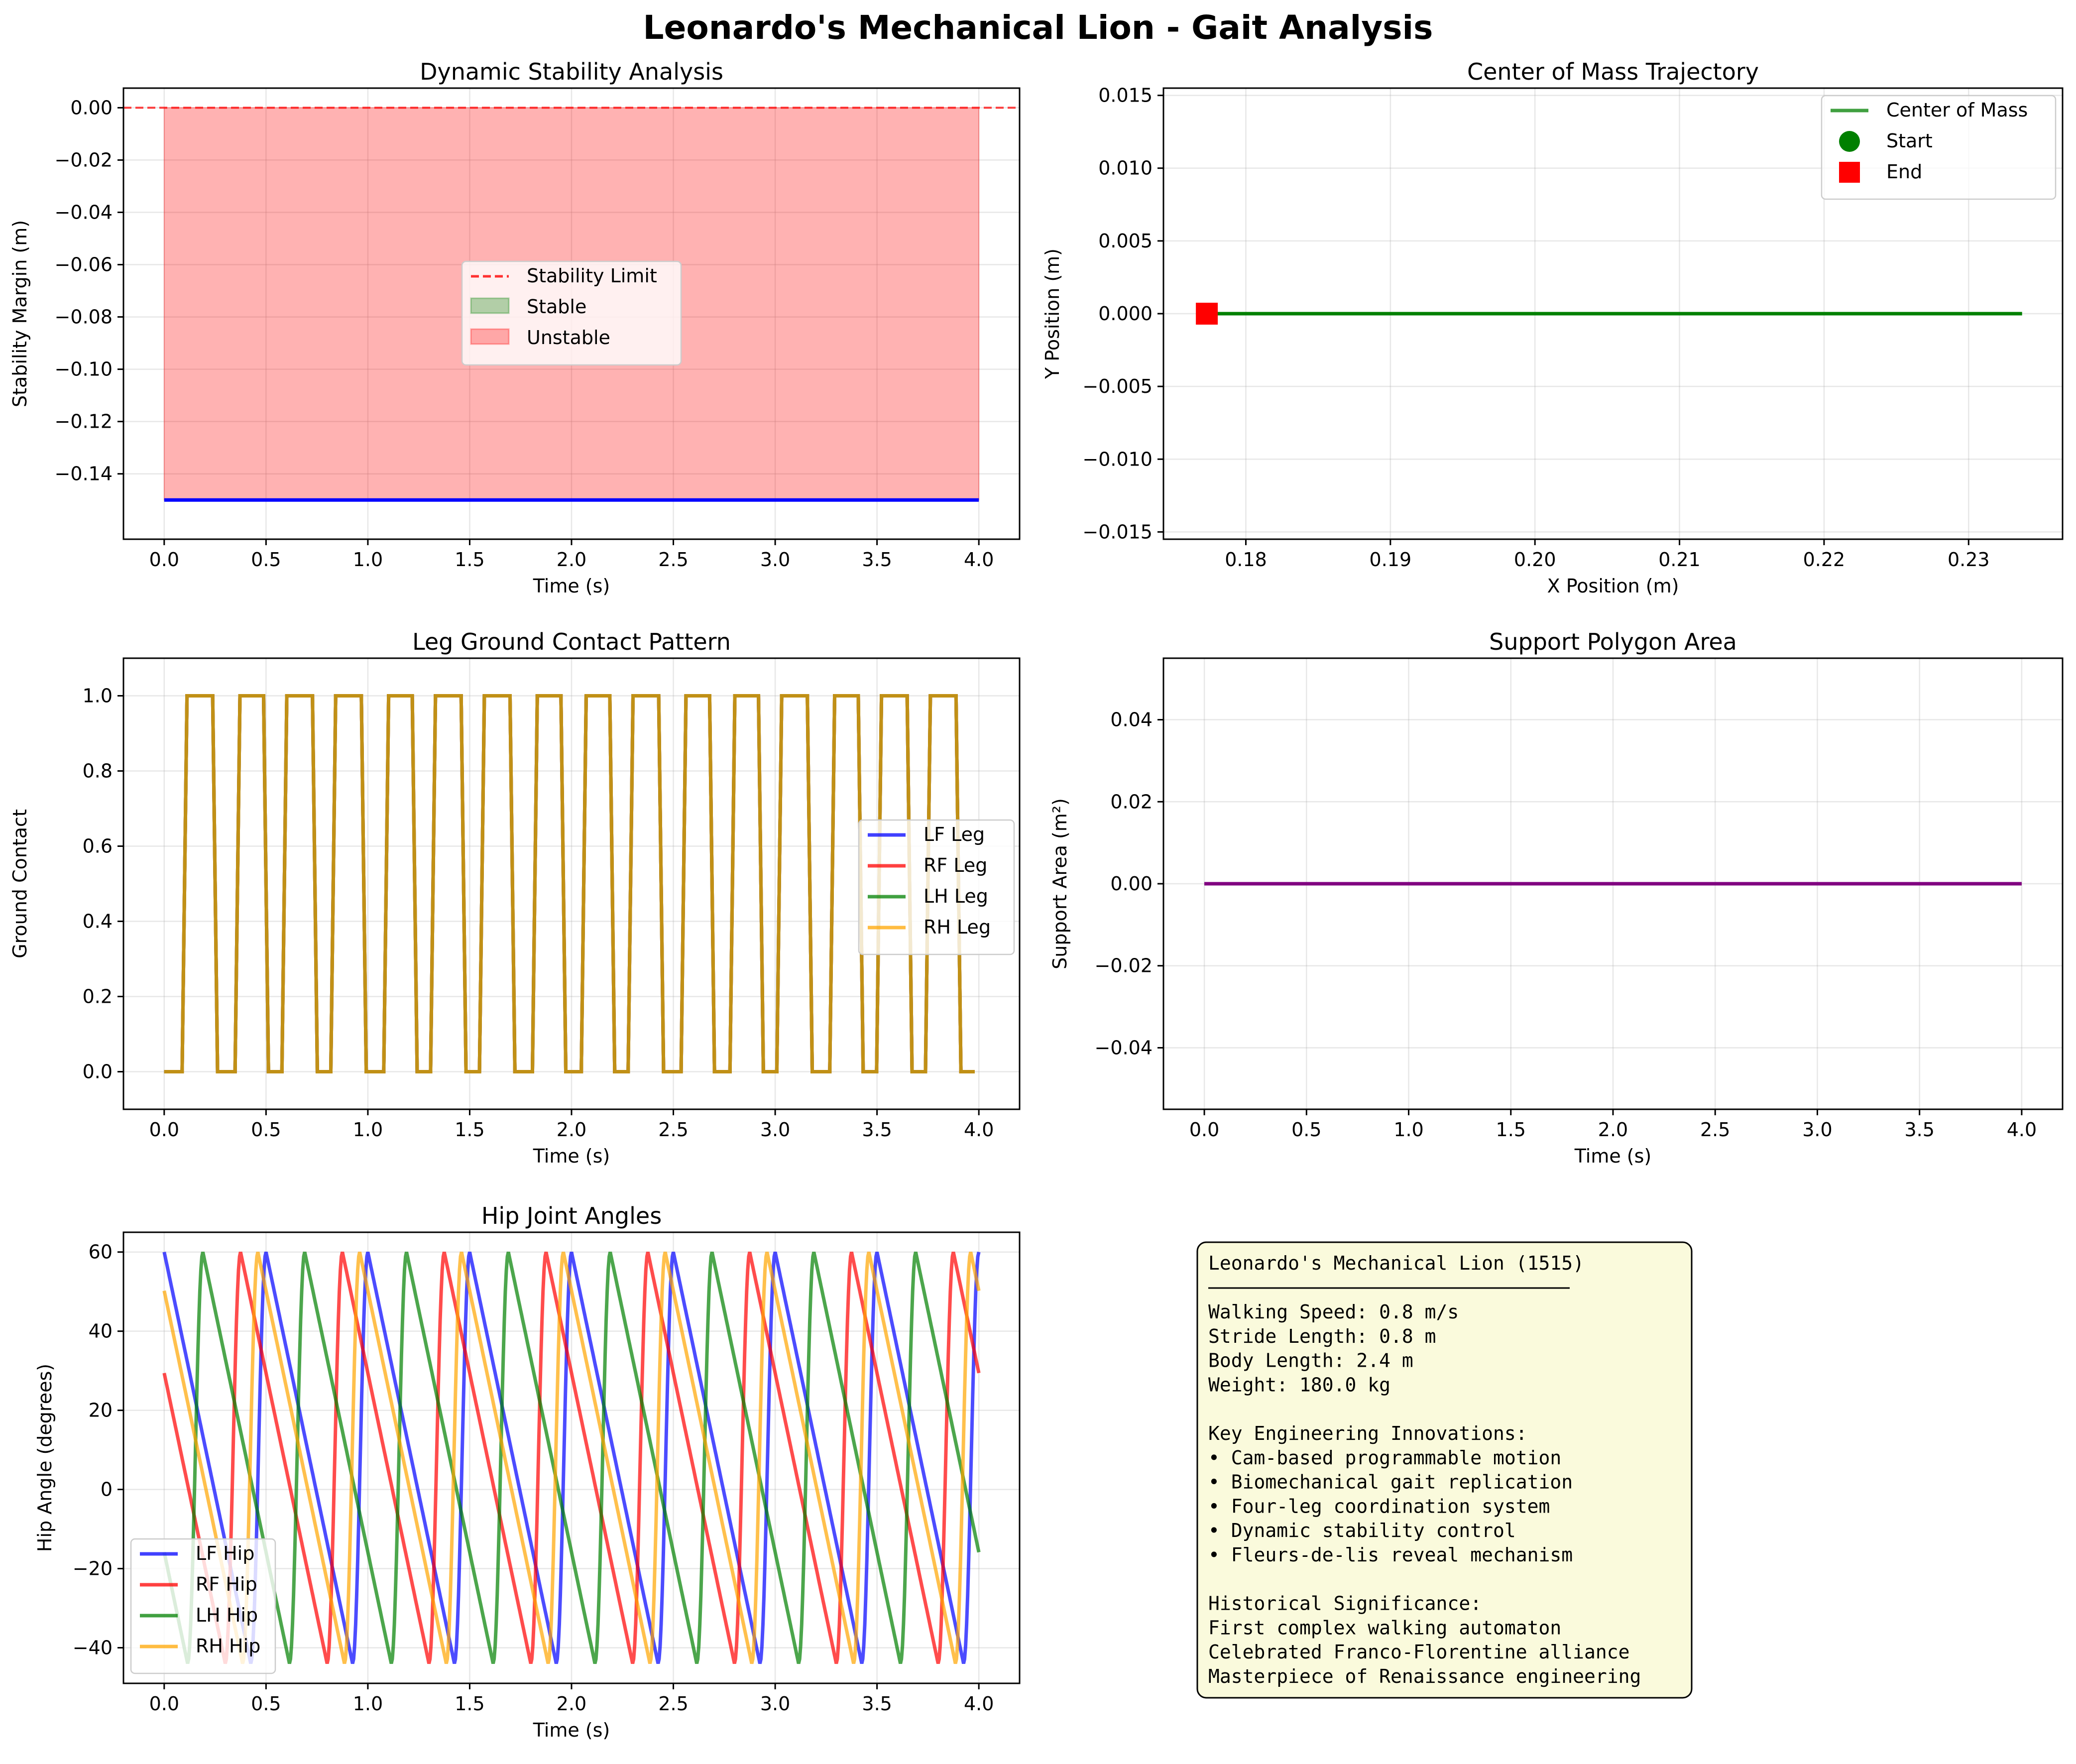 This screenshot has height=1764, width=2076. Describe the element at coordinates (1385, 1628) in the screenshot. I see `info-box-line: First complex walking automaton` at that location.